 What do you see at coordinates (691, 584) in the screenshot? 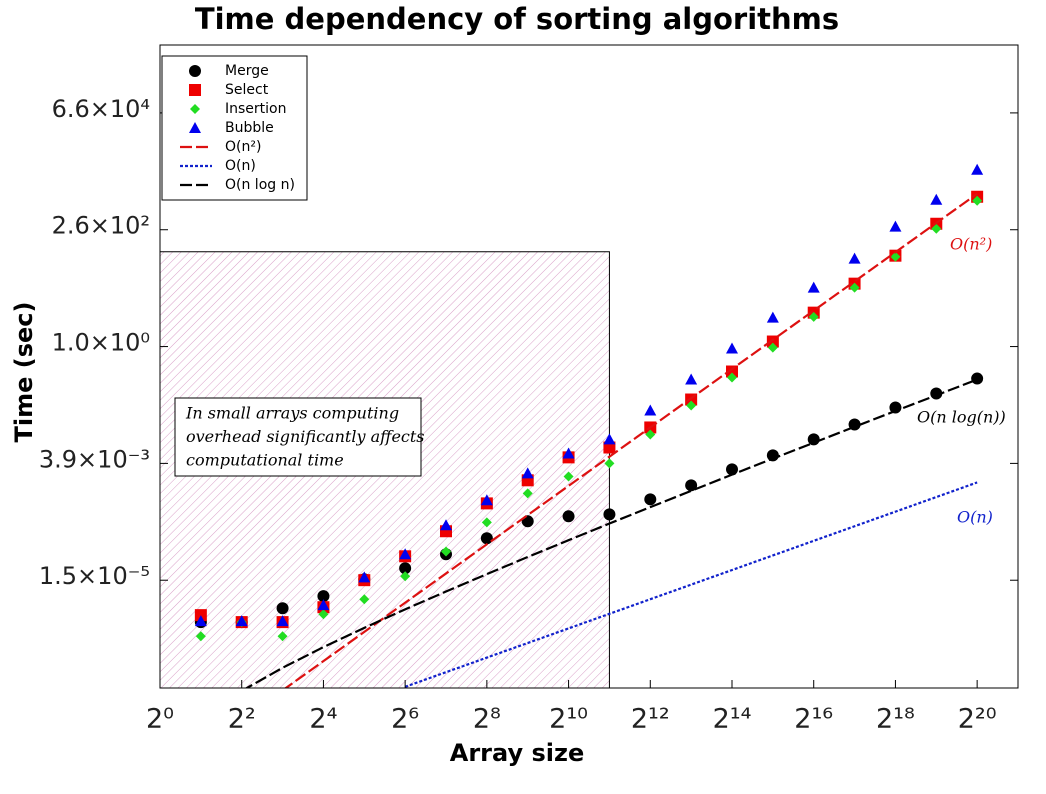
I see `fit-line` at bounding box center [691, 584].